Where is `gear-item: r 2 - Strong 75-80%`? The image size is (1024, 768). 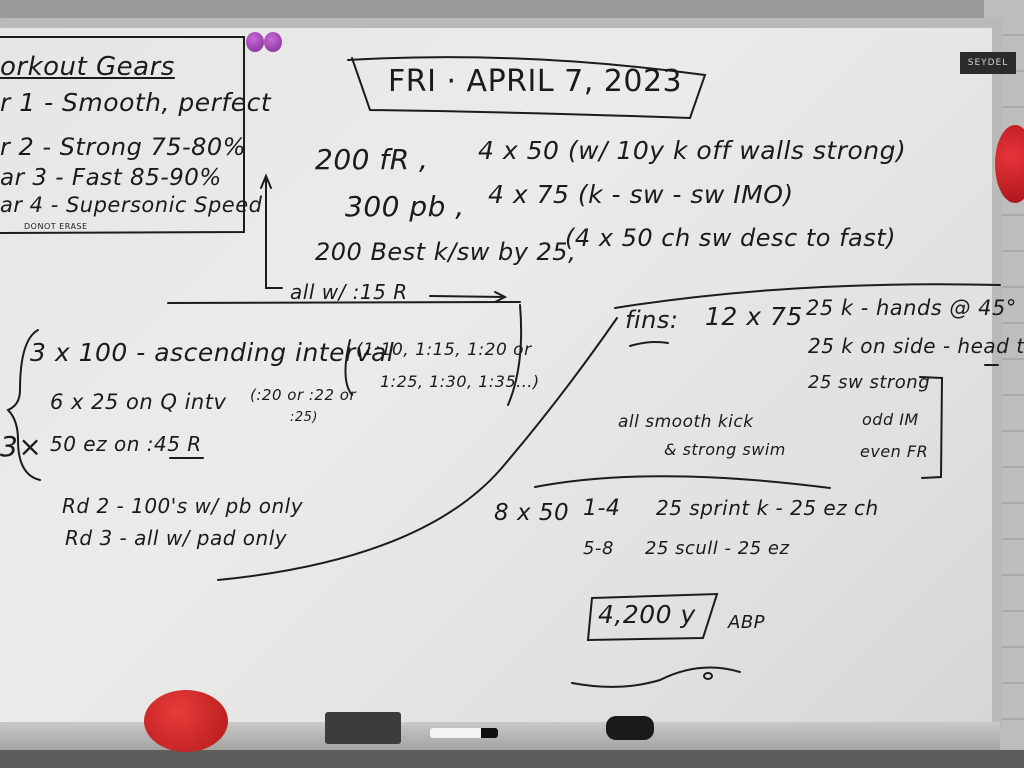 gear-item: r 2 - Strong 75-80% is located at coordinates (123, 147).